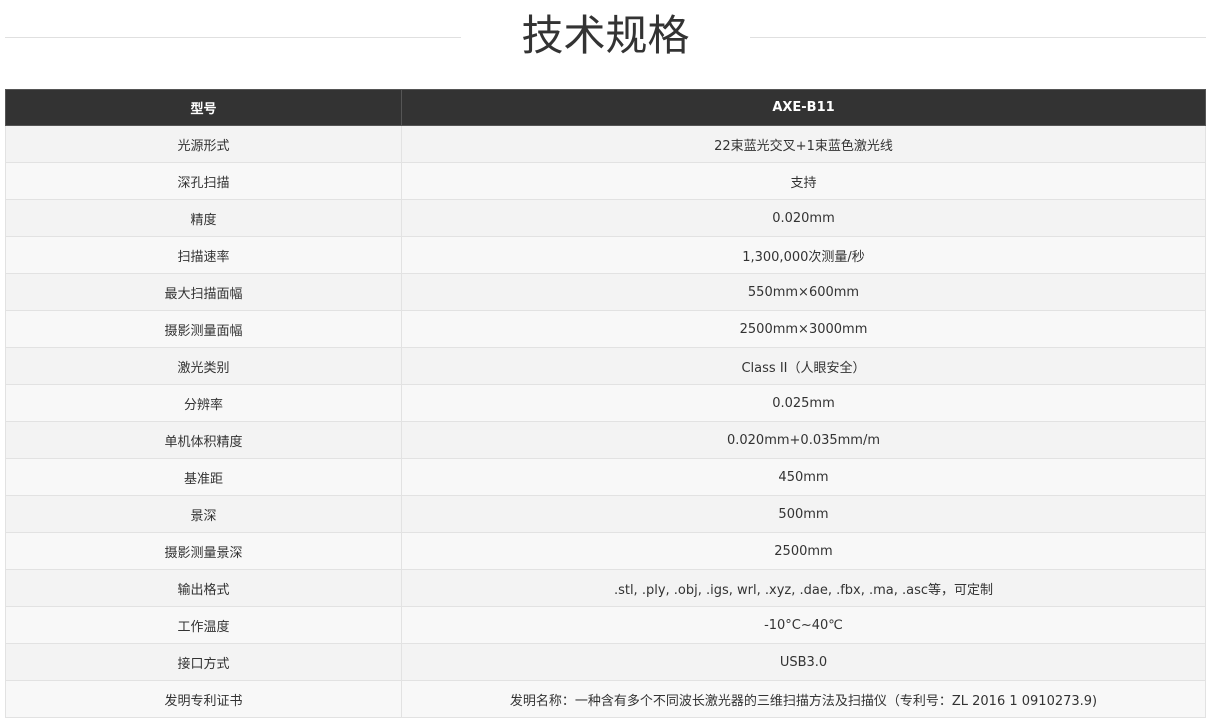 Image resolution: width=1212 pixels, height=719 pixels. What do you see at coordinates (803, 181) in the screenshot?
I see `spec-value: 支持` at bounding box center [803, 181].